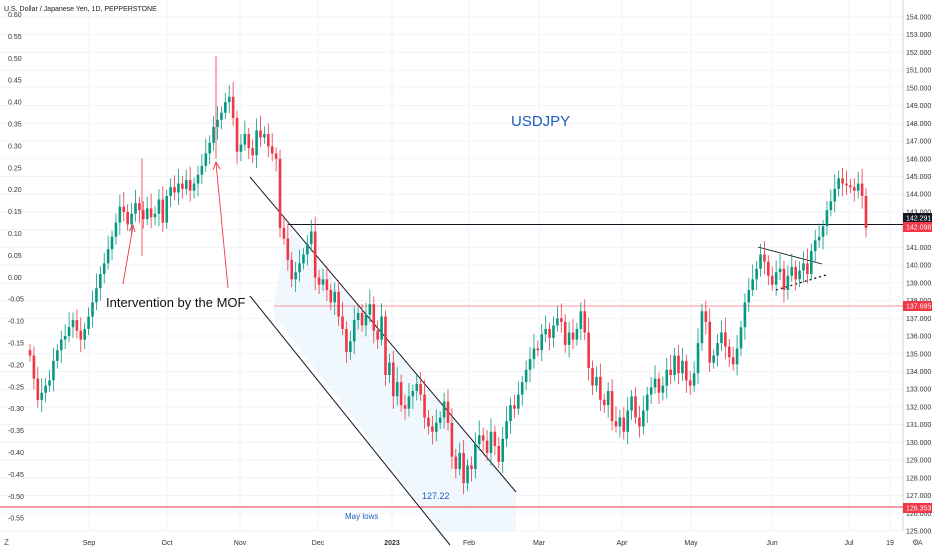  Describe the element at coordinates (167, 543) in the screenshot. I see `time-tick-label: Oct` at that location.